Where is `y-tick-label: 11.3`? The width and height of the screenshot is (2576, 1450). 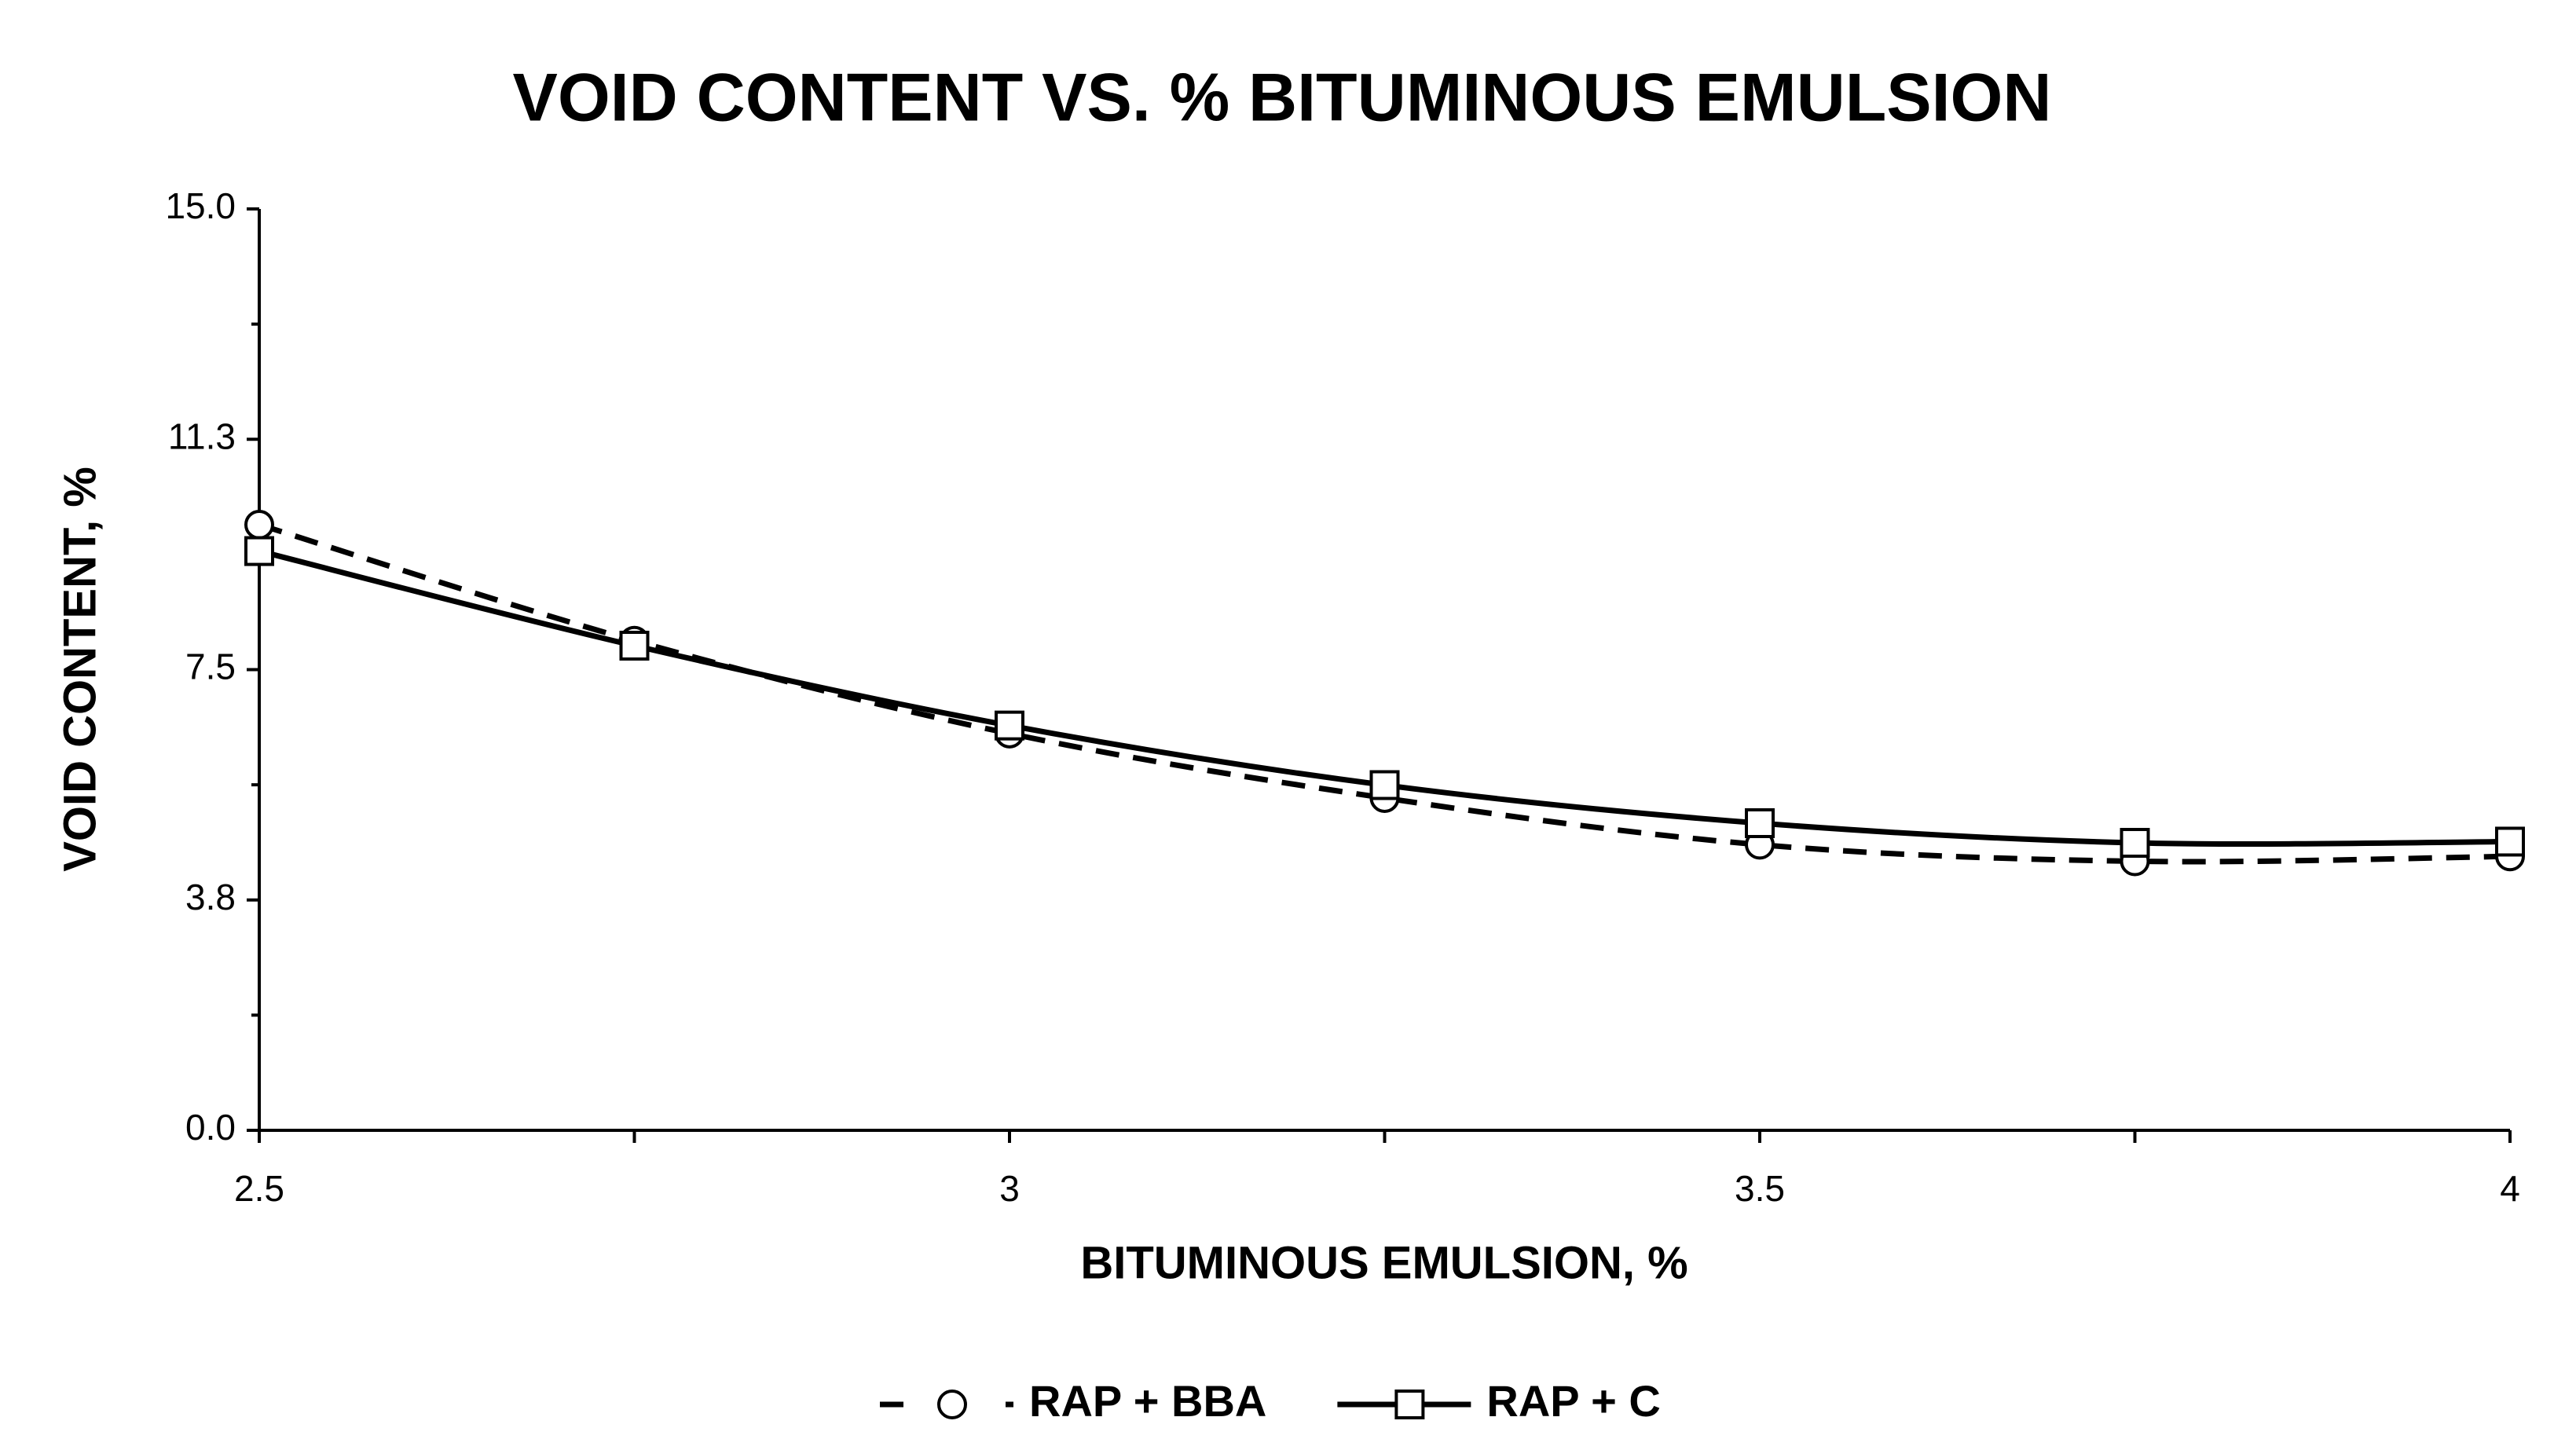
y-tick-label: 11.3 is located at coordinates (202, 436).